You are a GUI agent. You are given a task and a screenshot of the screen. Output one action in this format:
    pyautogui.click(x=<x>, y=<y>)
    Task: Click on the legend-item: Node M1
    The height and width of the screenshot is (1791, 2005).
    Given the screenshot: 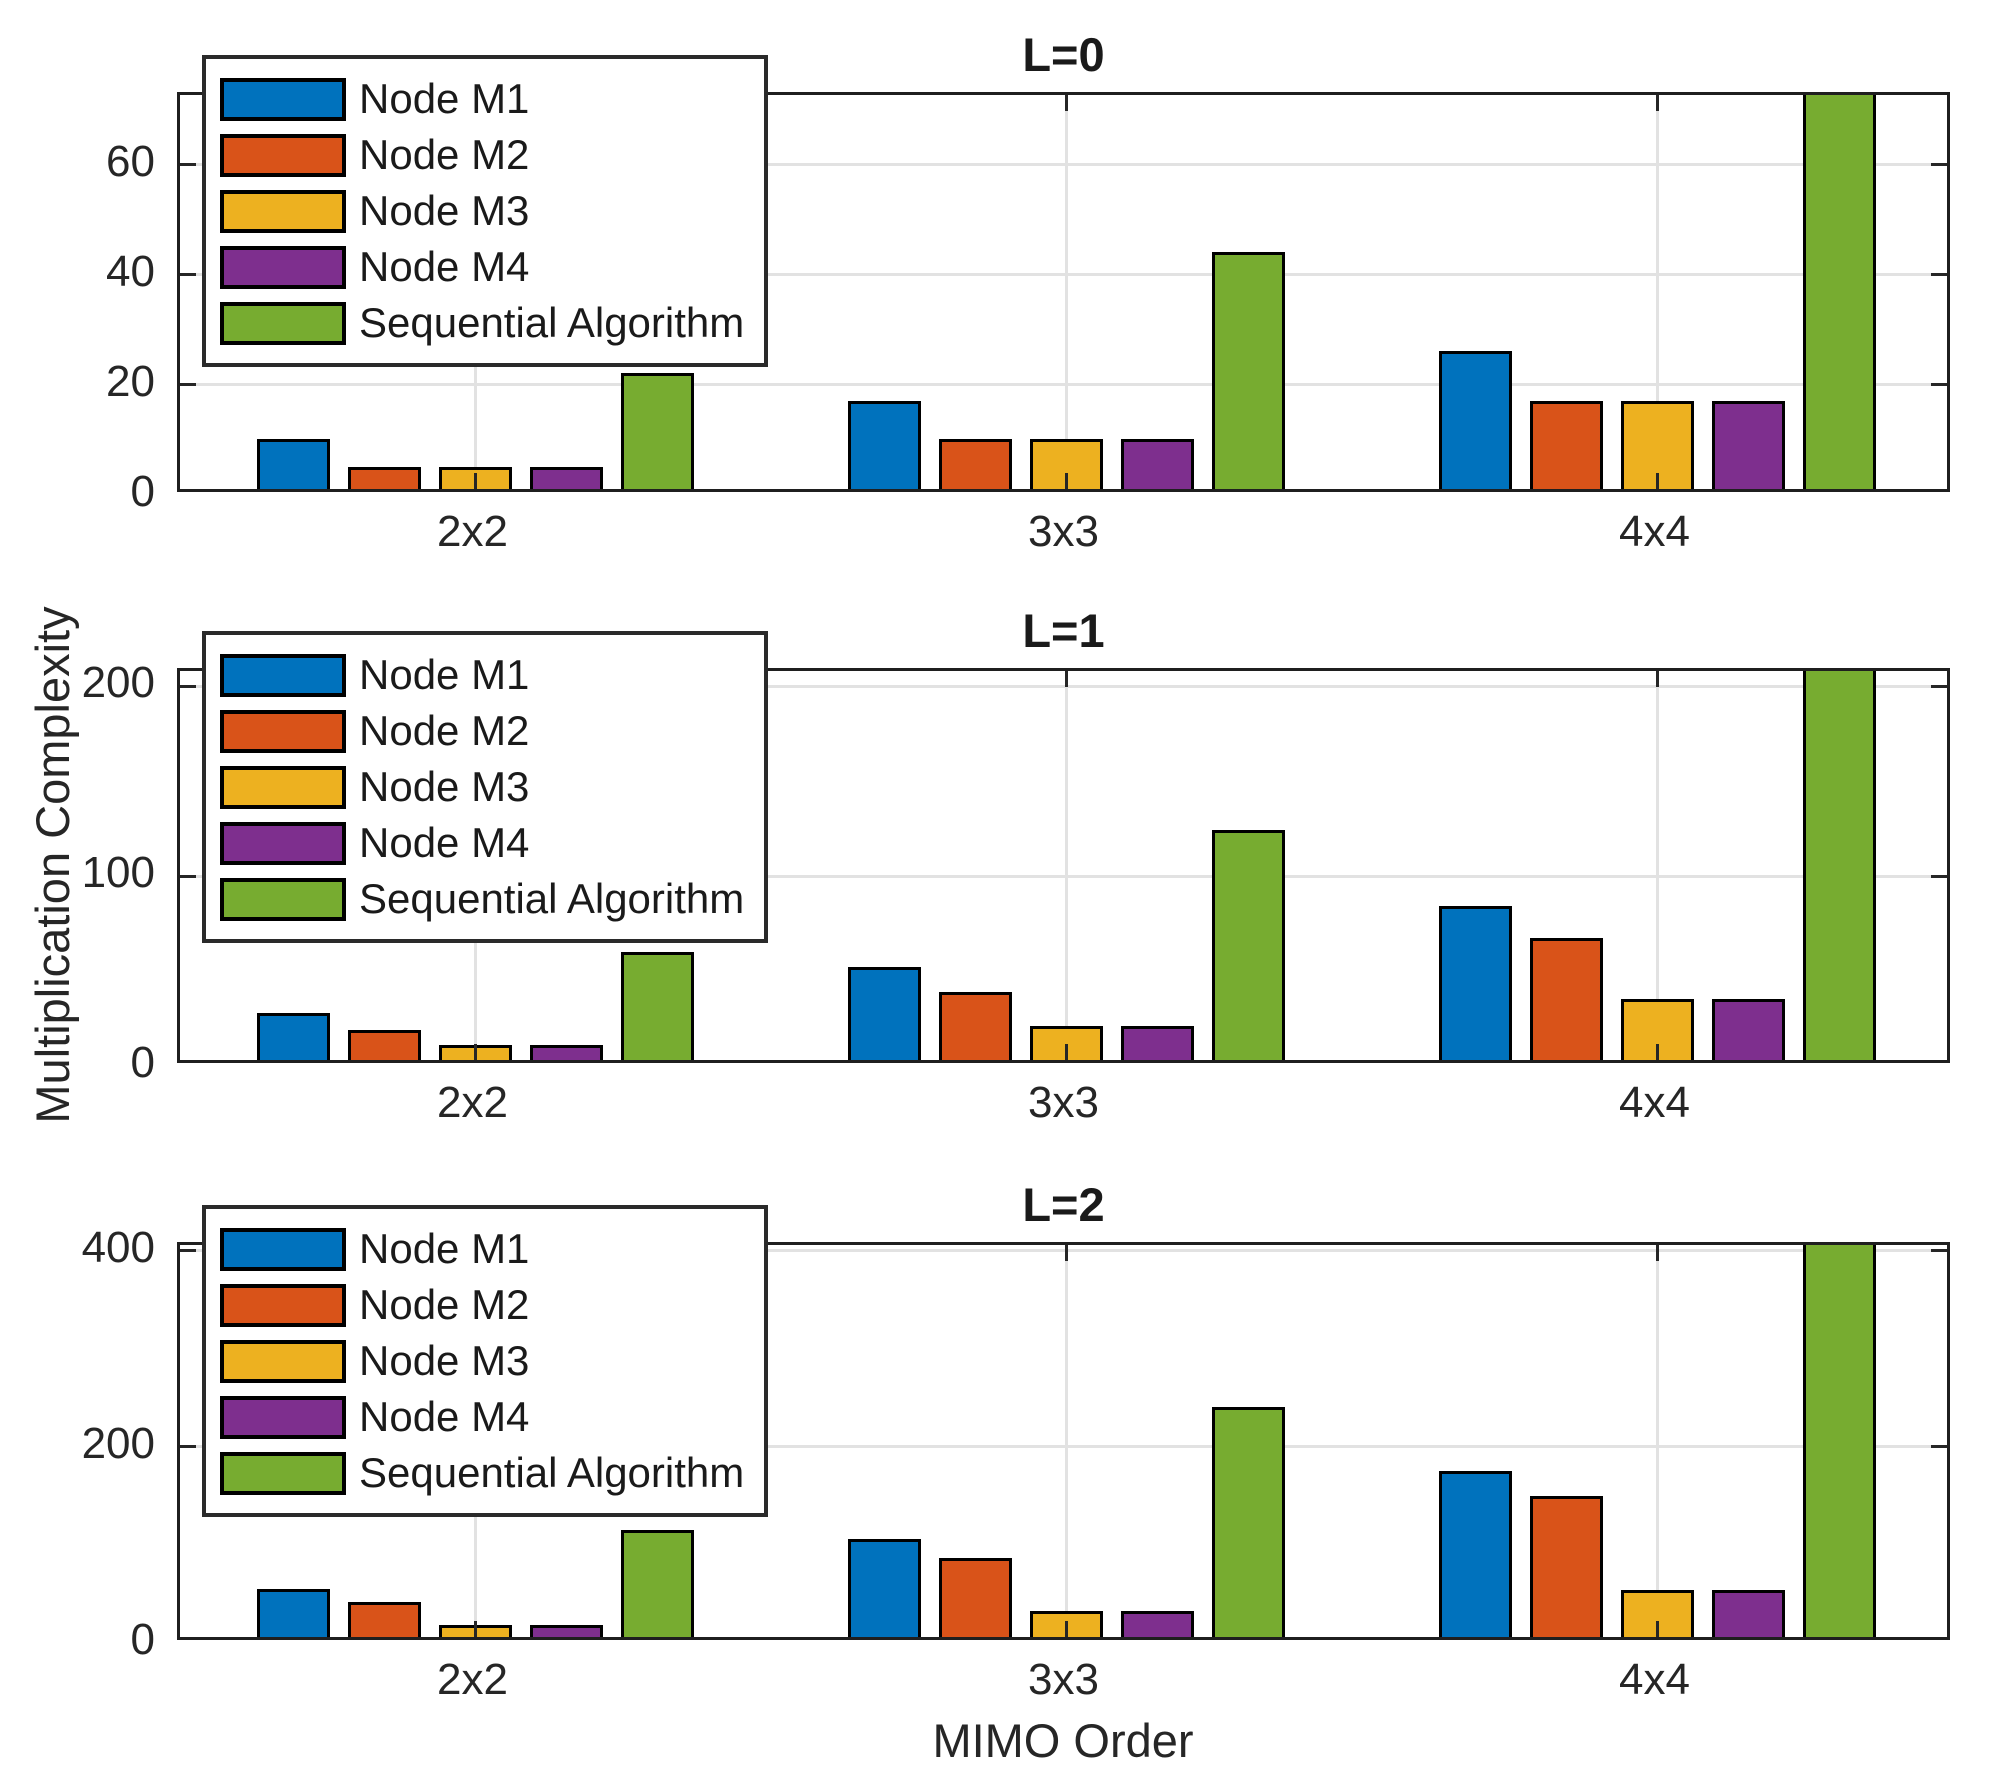 What is the action you would take?
    pyautogui.click(x=482, y=1249)
    